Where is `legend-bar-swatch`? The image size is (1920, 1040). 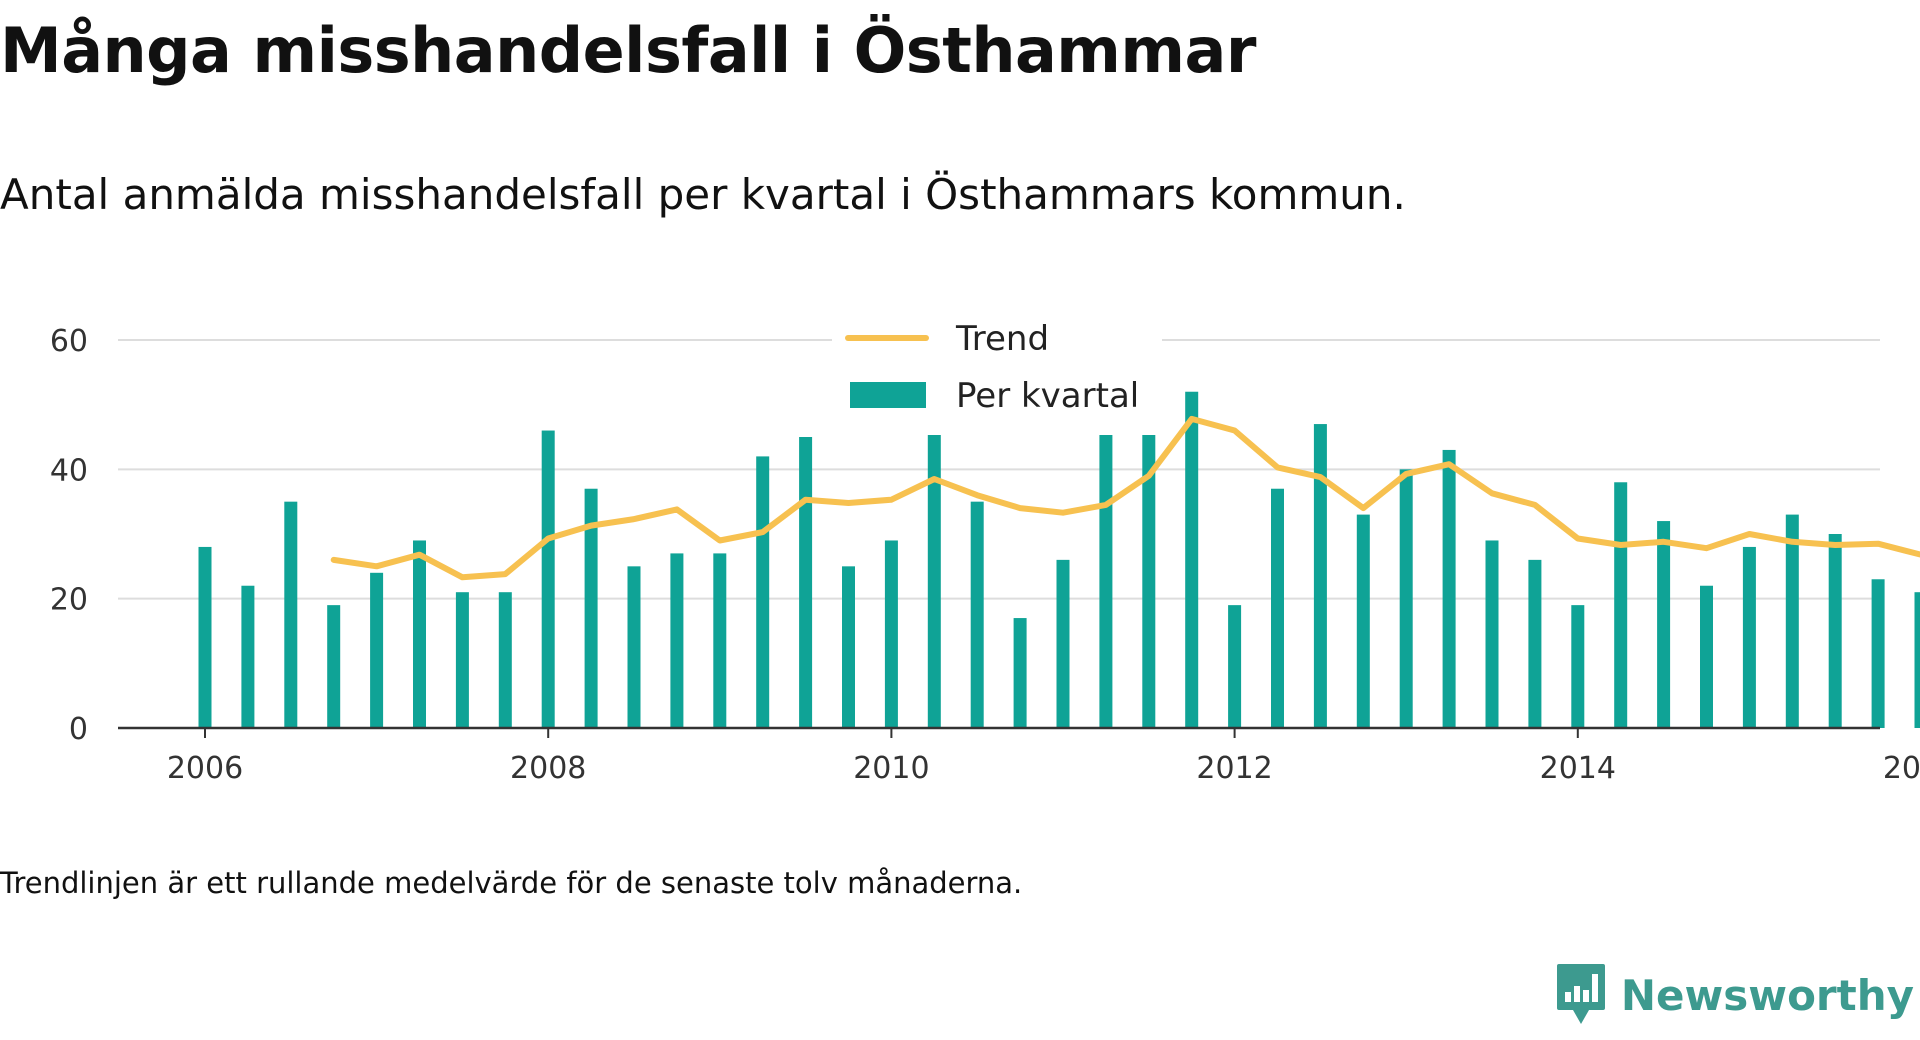
legend-bar-swatch is located at coordinates (888, 395).